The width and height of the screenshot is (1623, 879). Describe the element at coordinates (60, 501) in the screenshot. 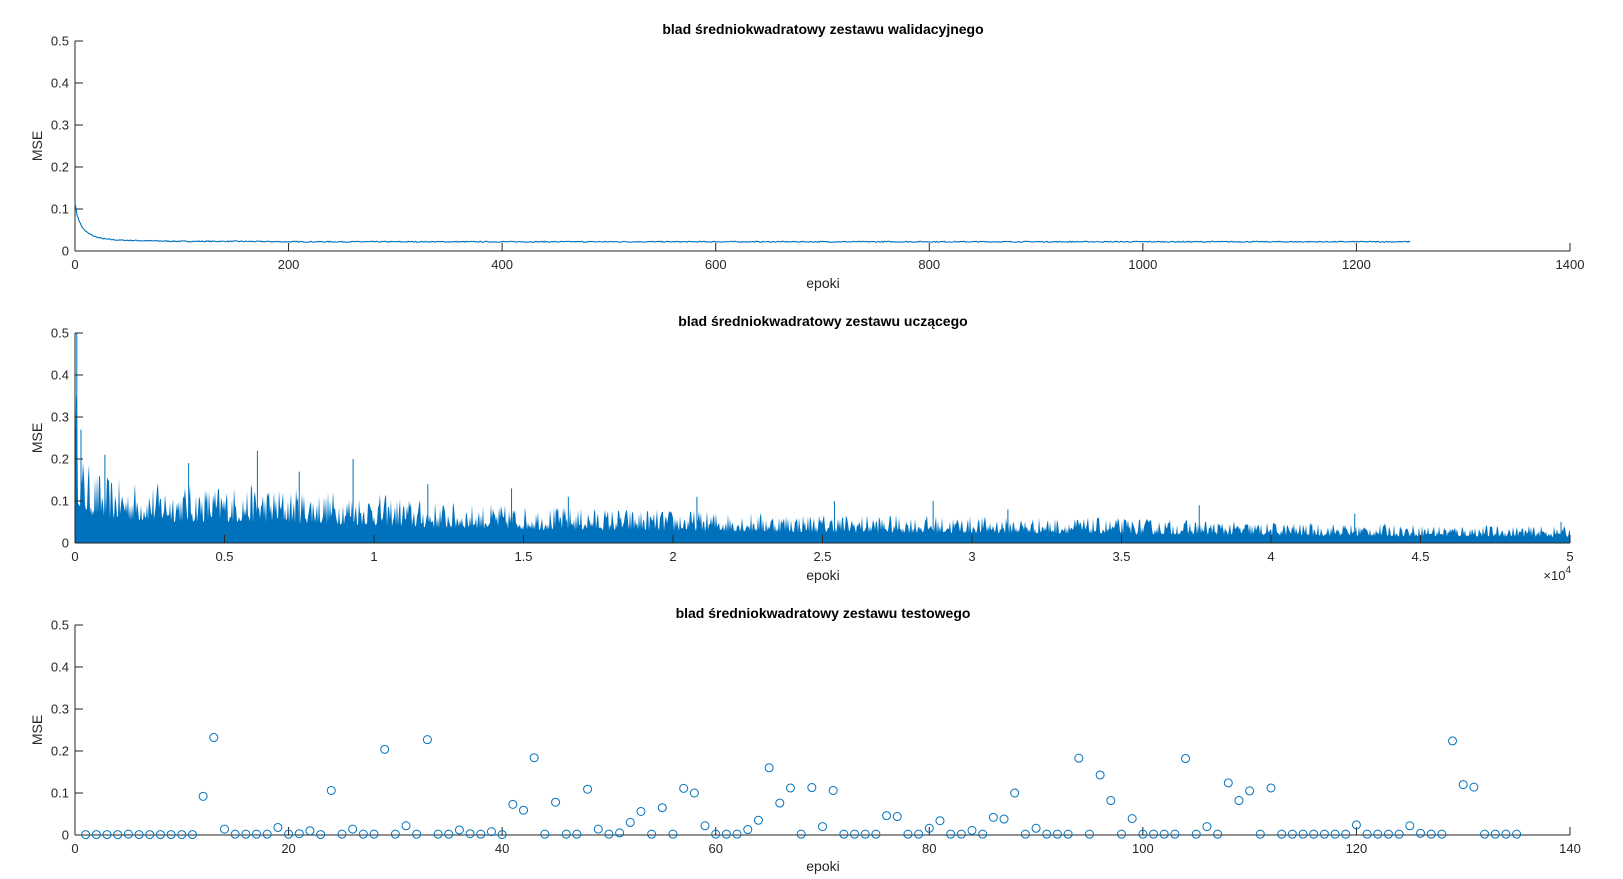

I see `training-y-tick-label: 0.1` at that location.